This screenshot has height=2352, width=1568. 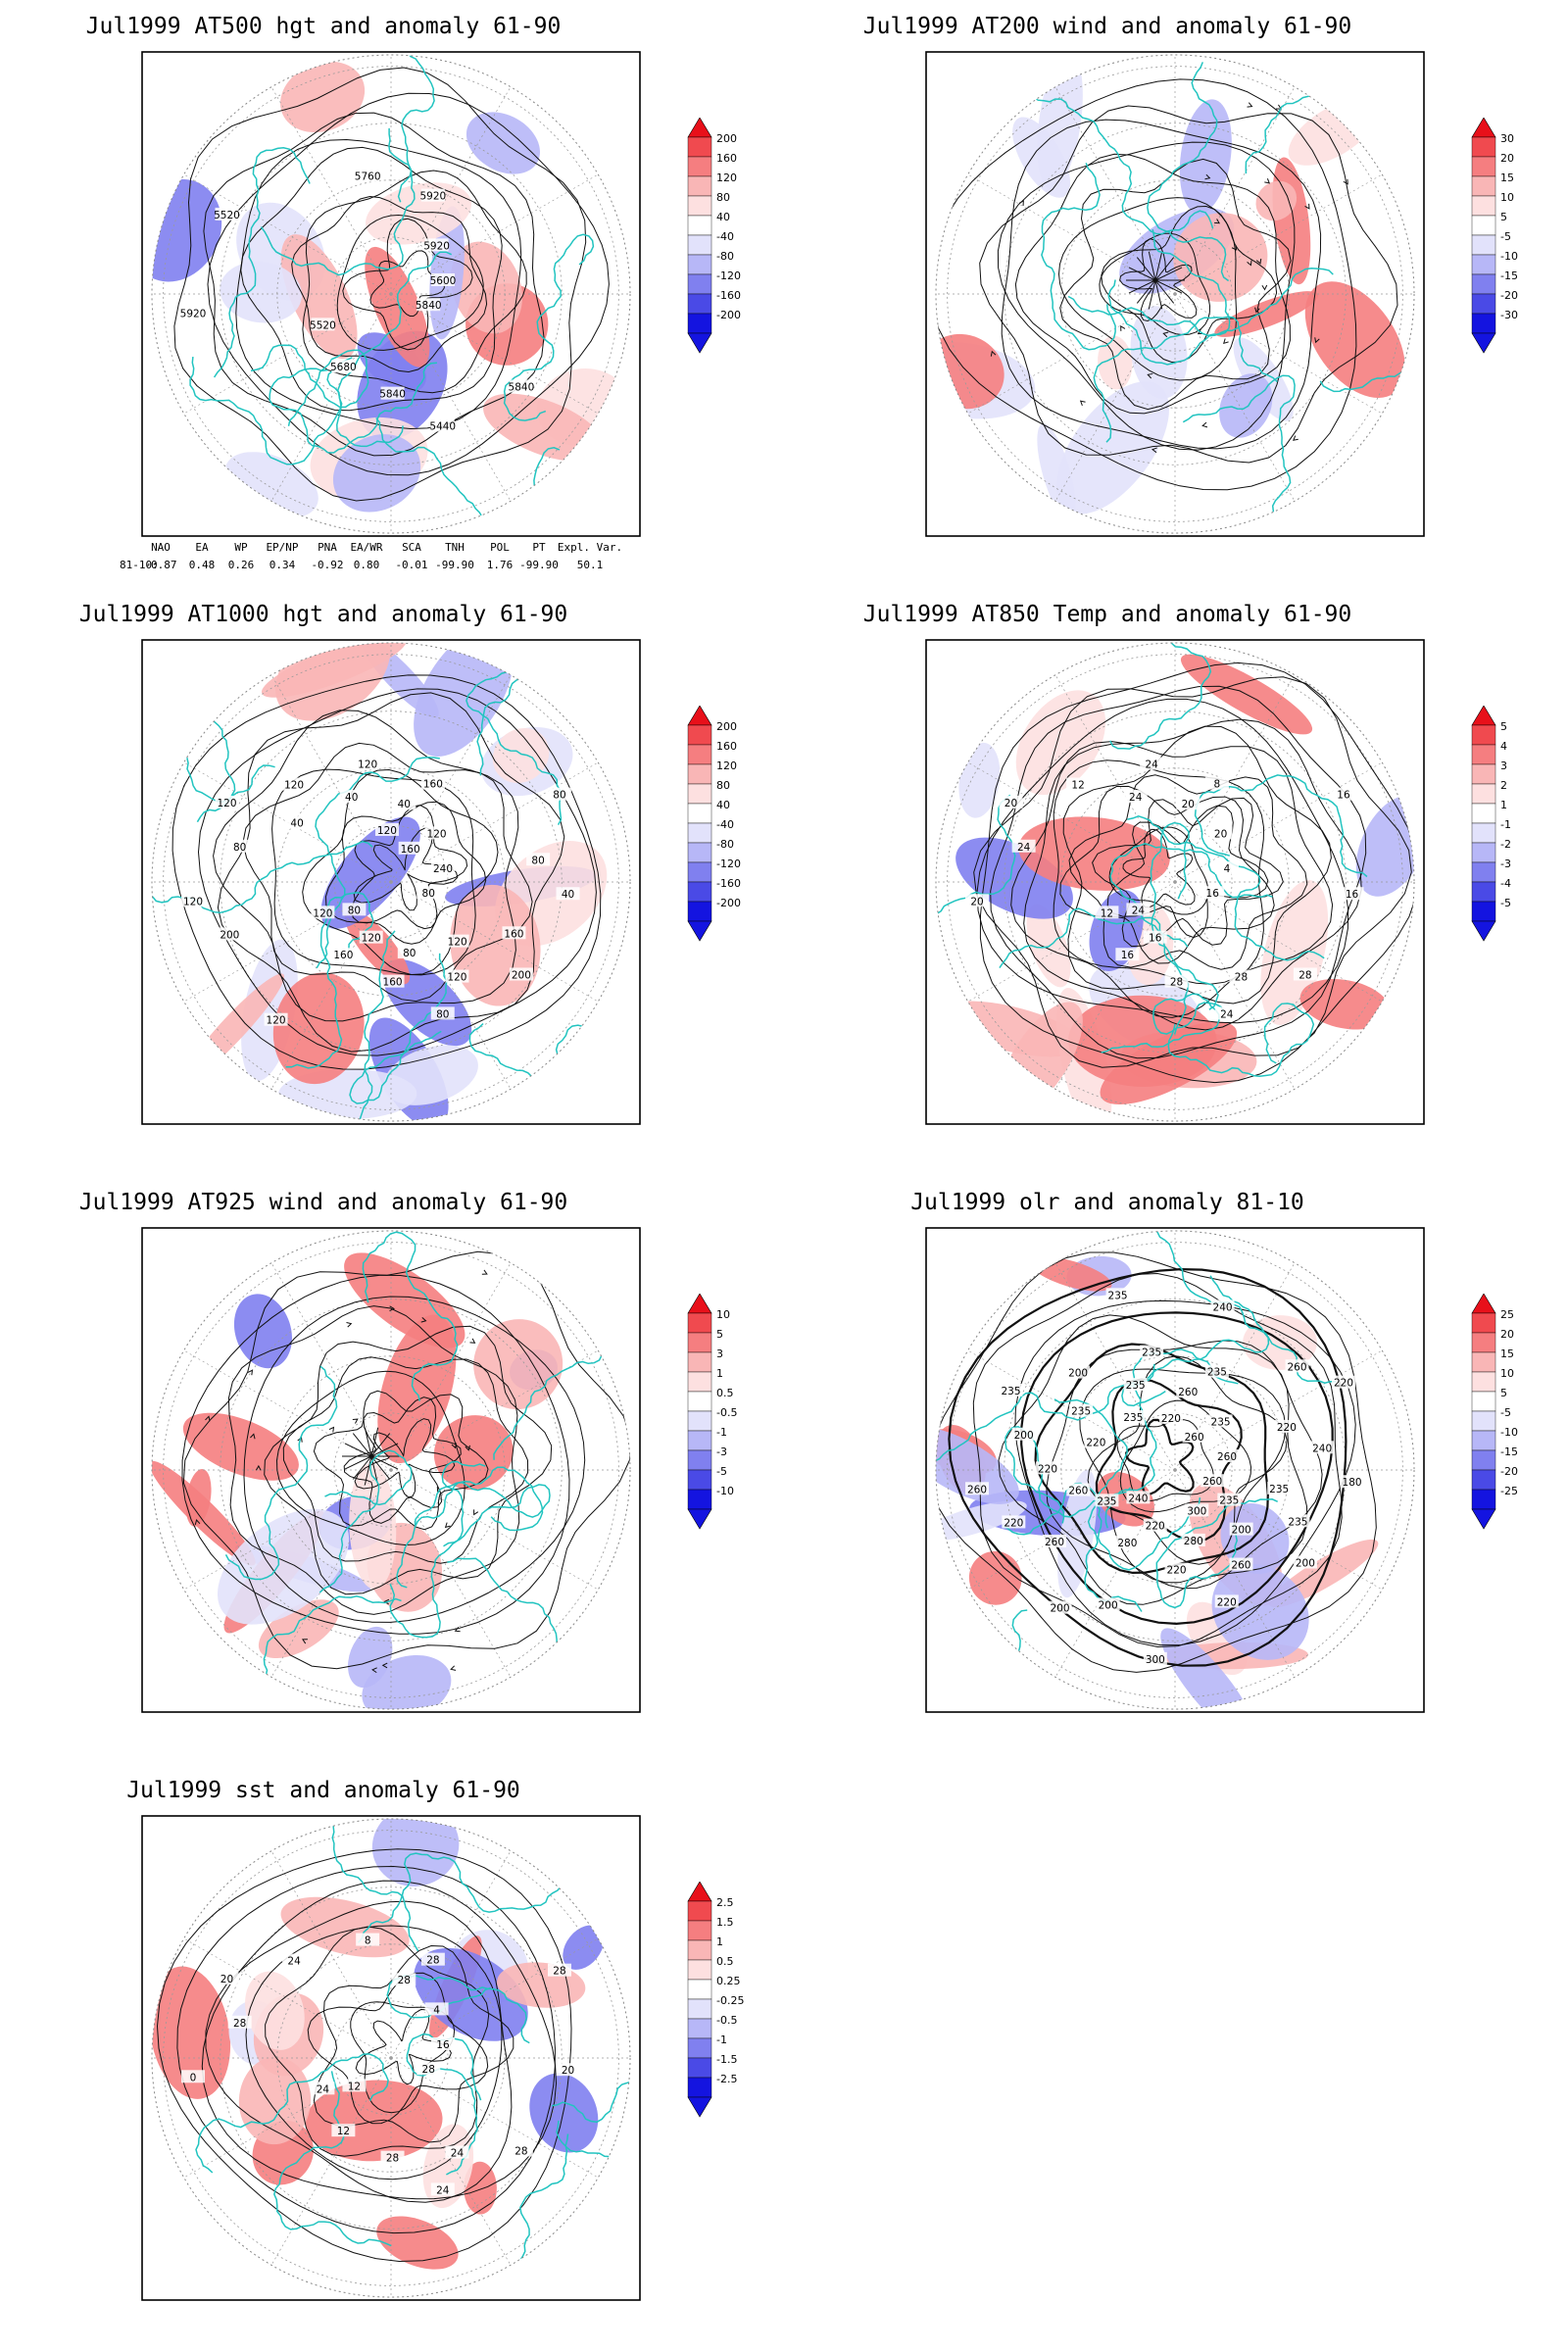 What do you see at coordinates (726, 138) in the screenshot?
I see `colorbar-tick-label: 200` at bounding box center [726, 138].